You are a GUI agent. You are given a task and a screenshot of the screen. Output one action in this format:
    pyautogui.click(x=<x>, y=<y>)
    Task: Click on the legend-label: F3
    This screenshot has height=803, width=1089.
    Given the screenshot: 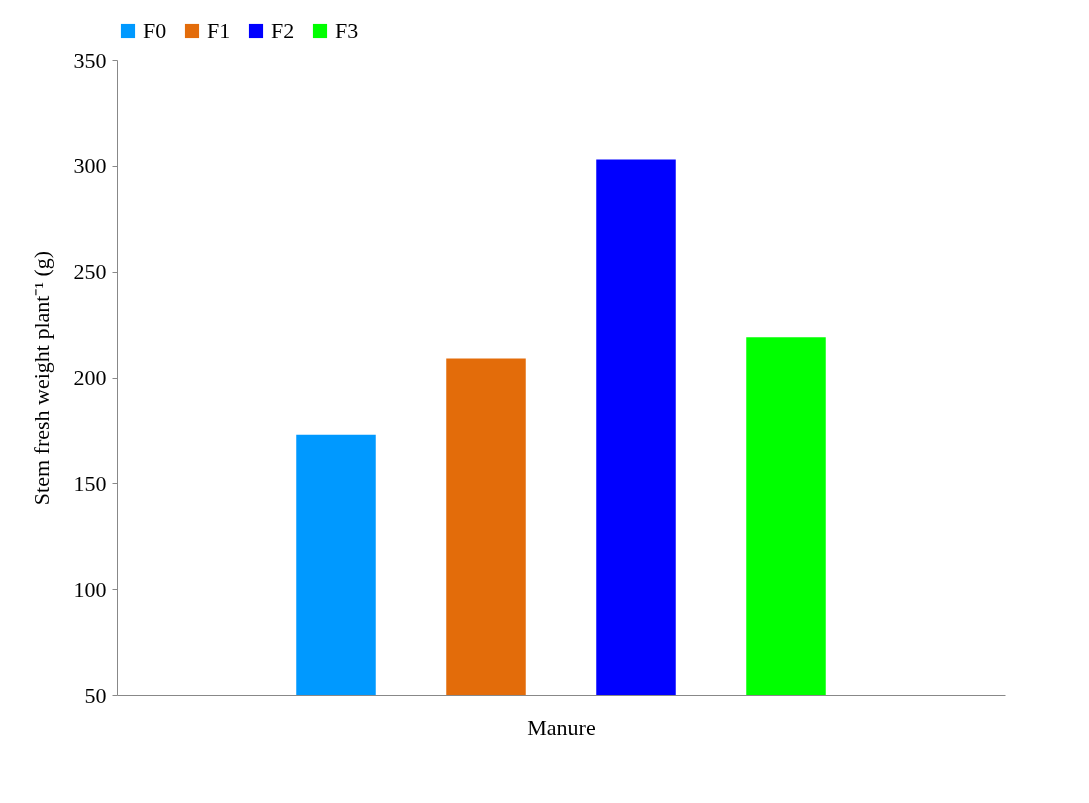 What is the action you would take?
    pyautogui.click(x=347, y=30)
    